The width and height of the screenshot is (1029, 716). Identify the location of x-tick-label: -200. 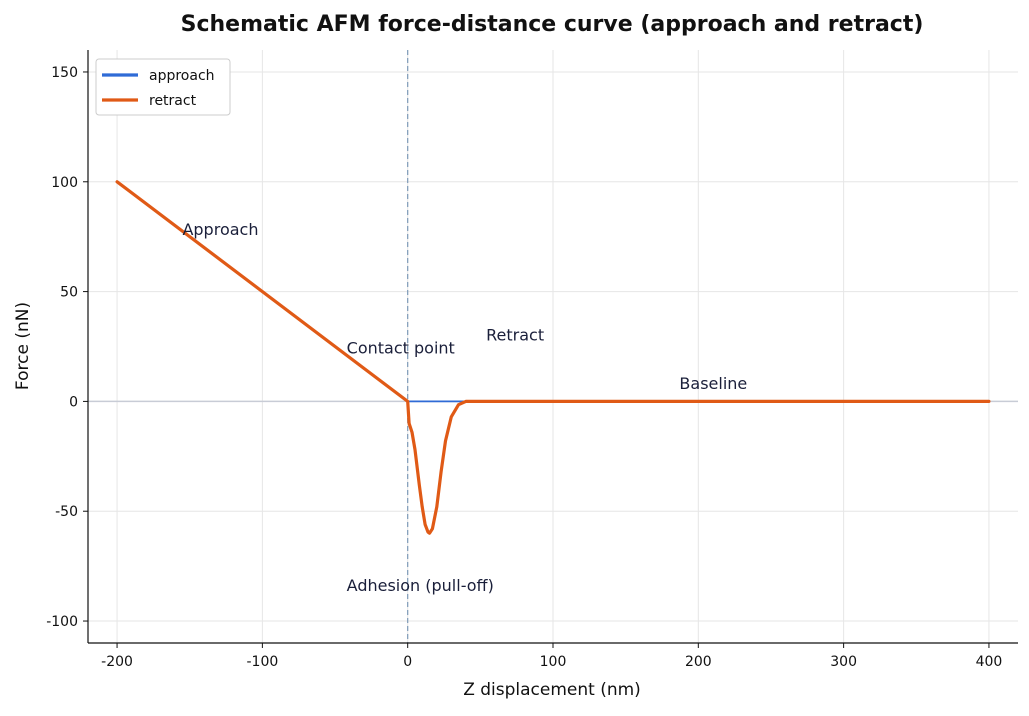
(117, 662).